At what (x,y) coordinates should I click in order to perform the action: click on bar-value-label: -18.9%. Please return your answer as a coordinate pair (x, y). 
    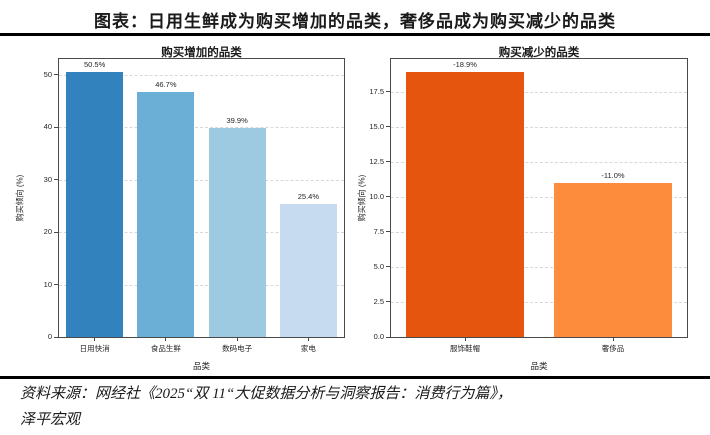
    Looking at the image, I should click on (465, 65).